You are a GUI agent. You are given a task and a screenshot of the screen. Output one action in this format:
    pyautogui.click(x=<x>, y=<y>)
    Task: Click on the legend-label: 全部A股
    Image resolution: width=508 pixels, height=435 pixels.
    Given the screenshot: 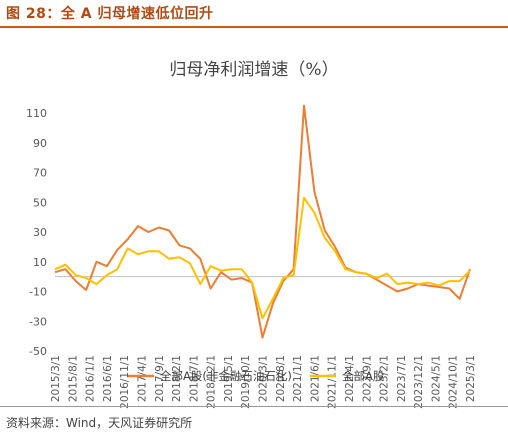 What is the action you would take?
    pyautogui.click(x=363, y=376)
    